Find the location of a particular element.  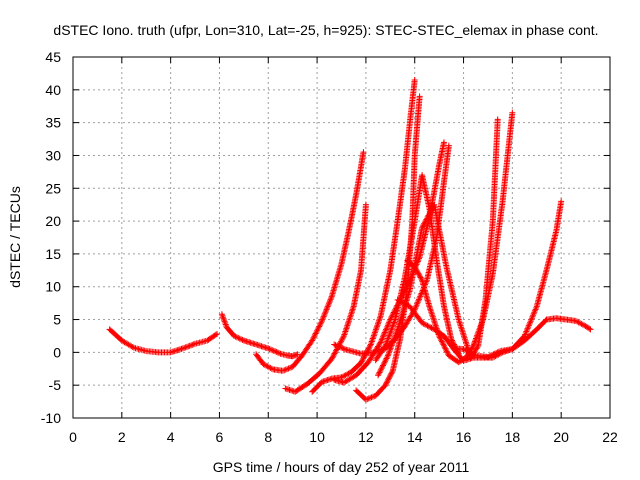

x-tick-label: 0 is located at coordinates (73, 437).